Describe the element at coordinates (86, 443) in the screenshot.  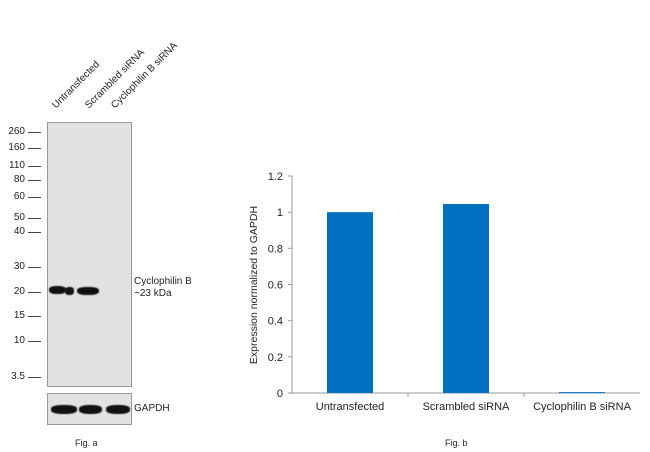
I see `caption-fig-a: Fig. a` at that location.